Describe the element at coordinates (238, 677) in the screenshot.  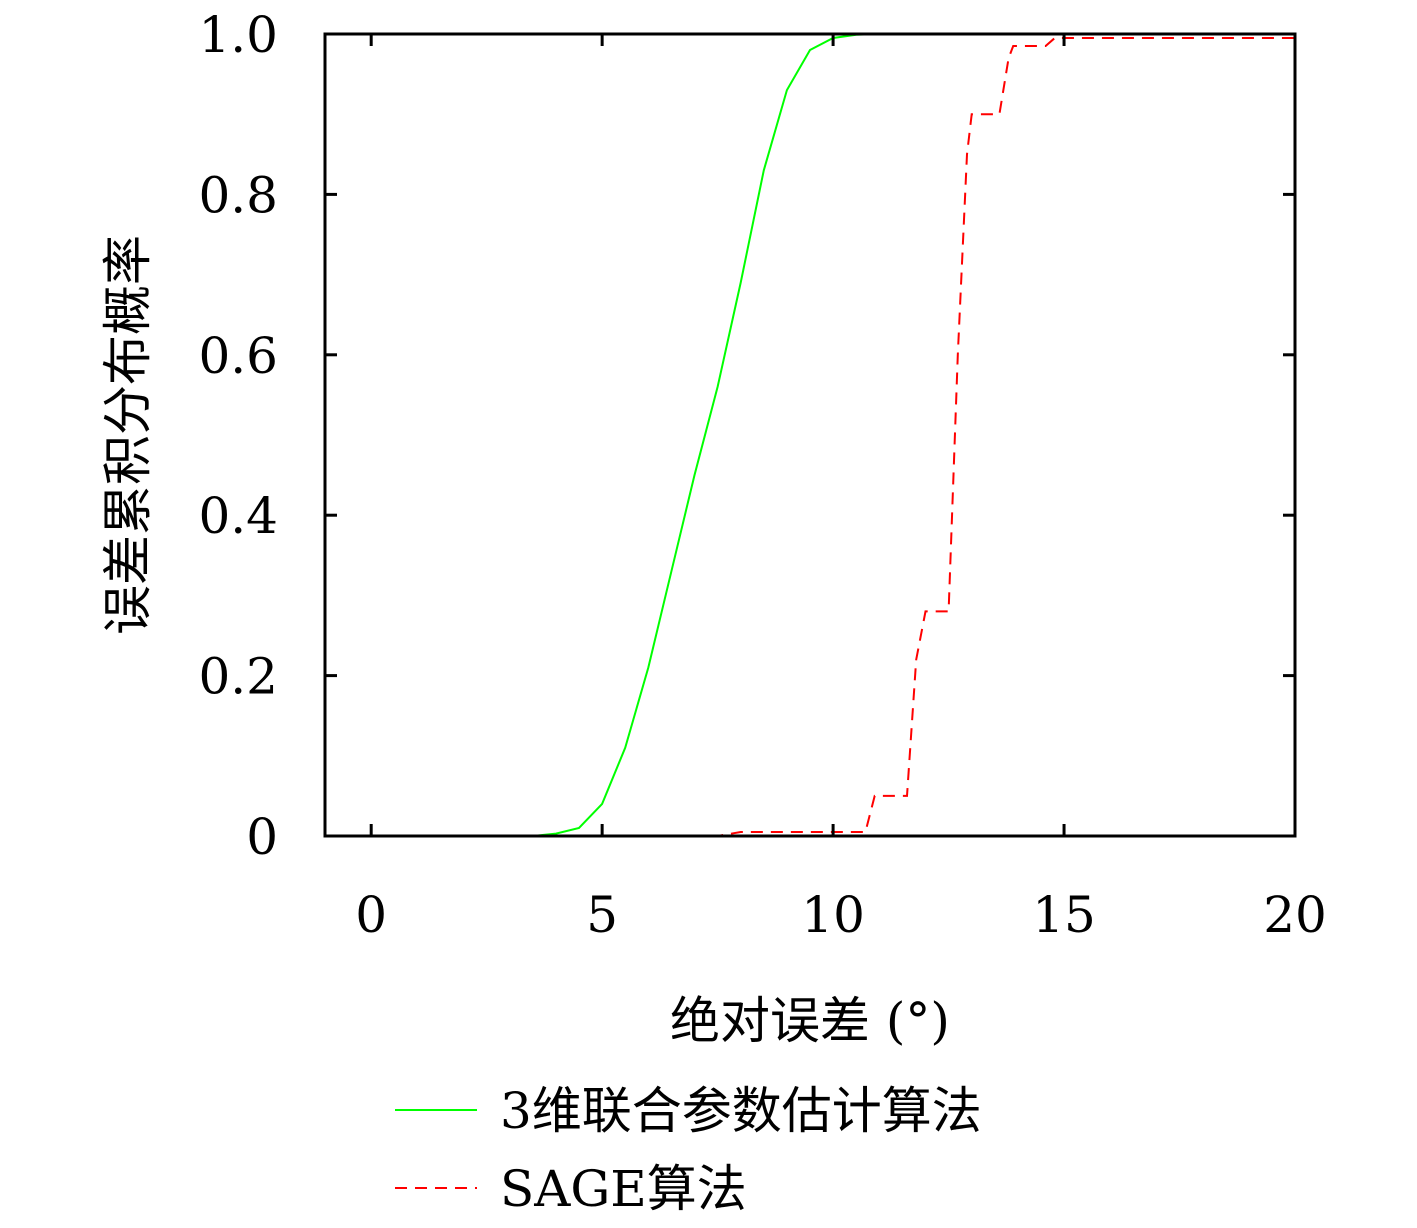
I see `y-tick-label: 0.2` at that location.